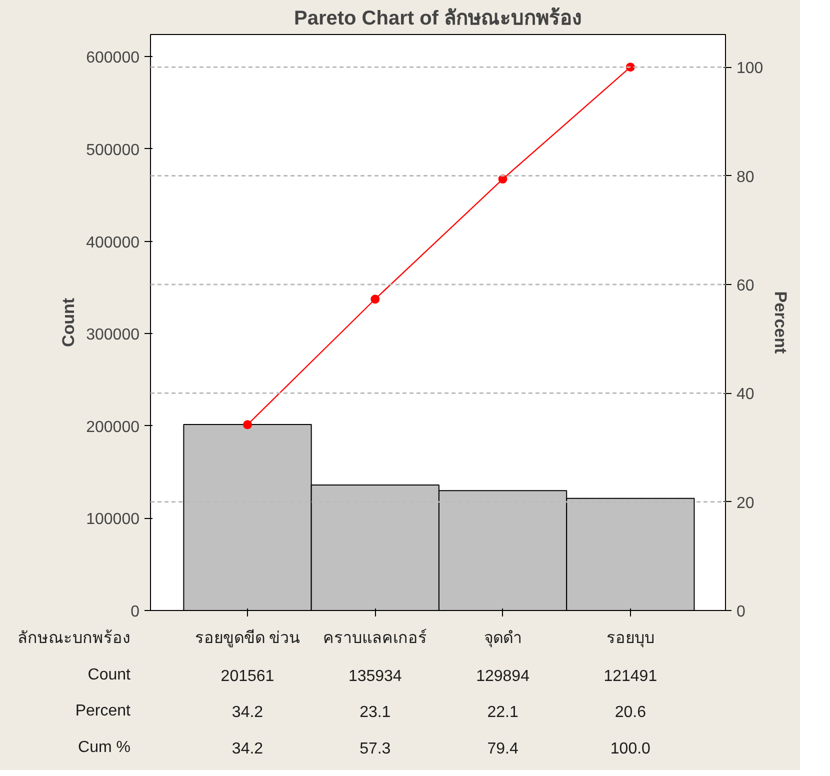 Image resolution: width=830 pixels, height=776 pixels. Describe the element at coordinates (502, 713) in the screenshot. I see `text: 22.1` at that location.